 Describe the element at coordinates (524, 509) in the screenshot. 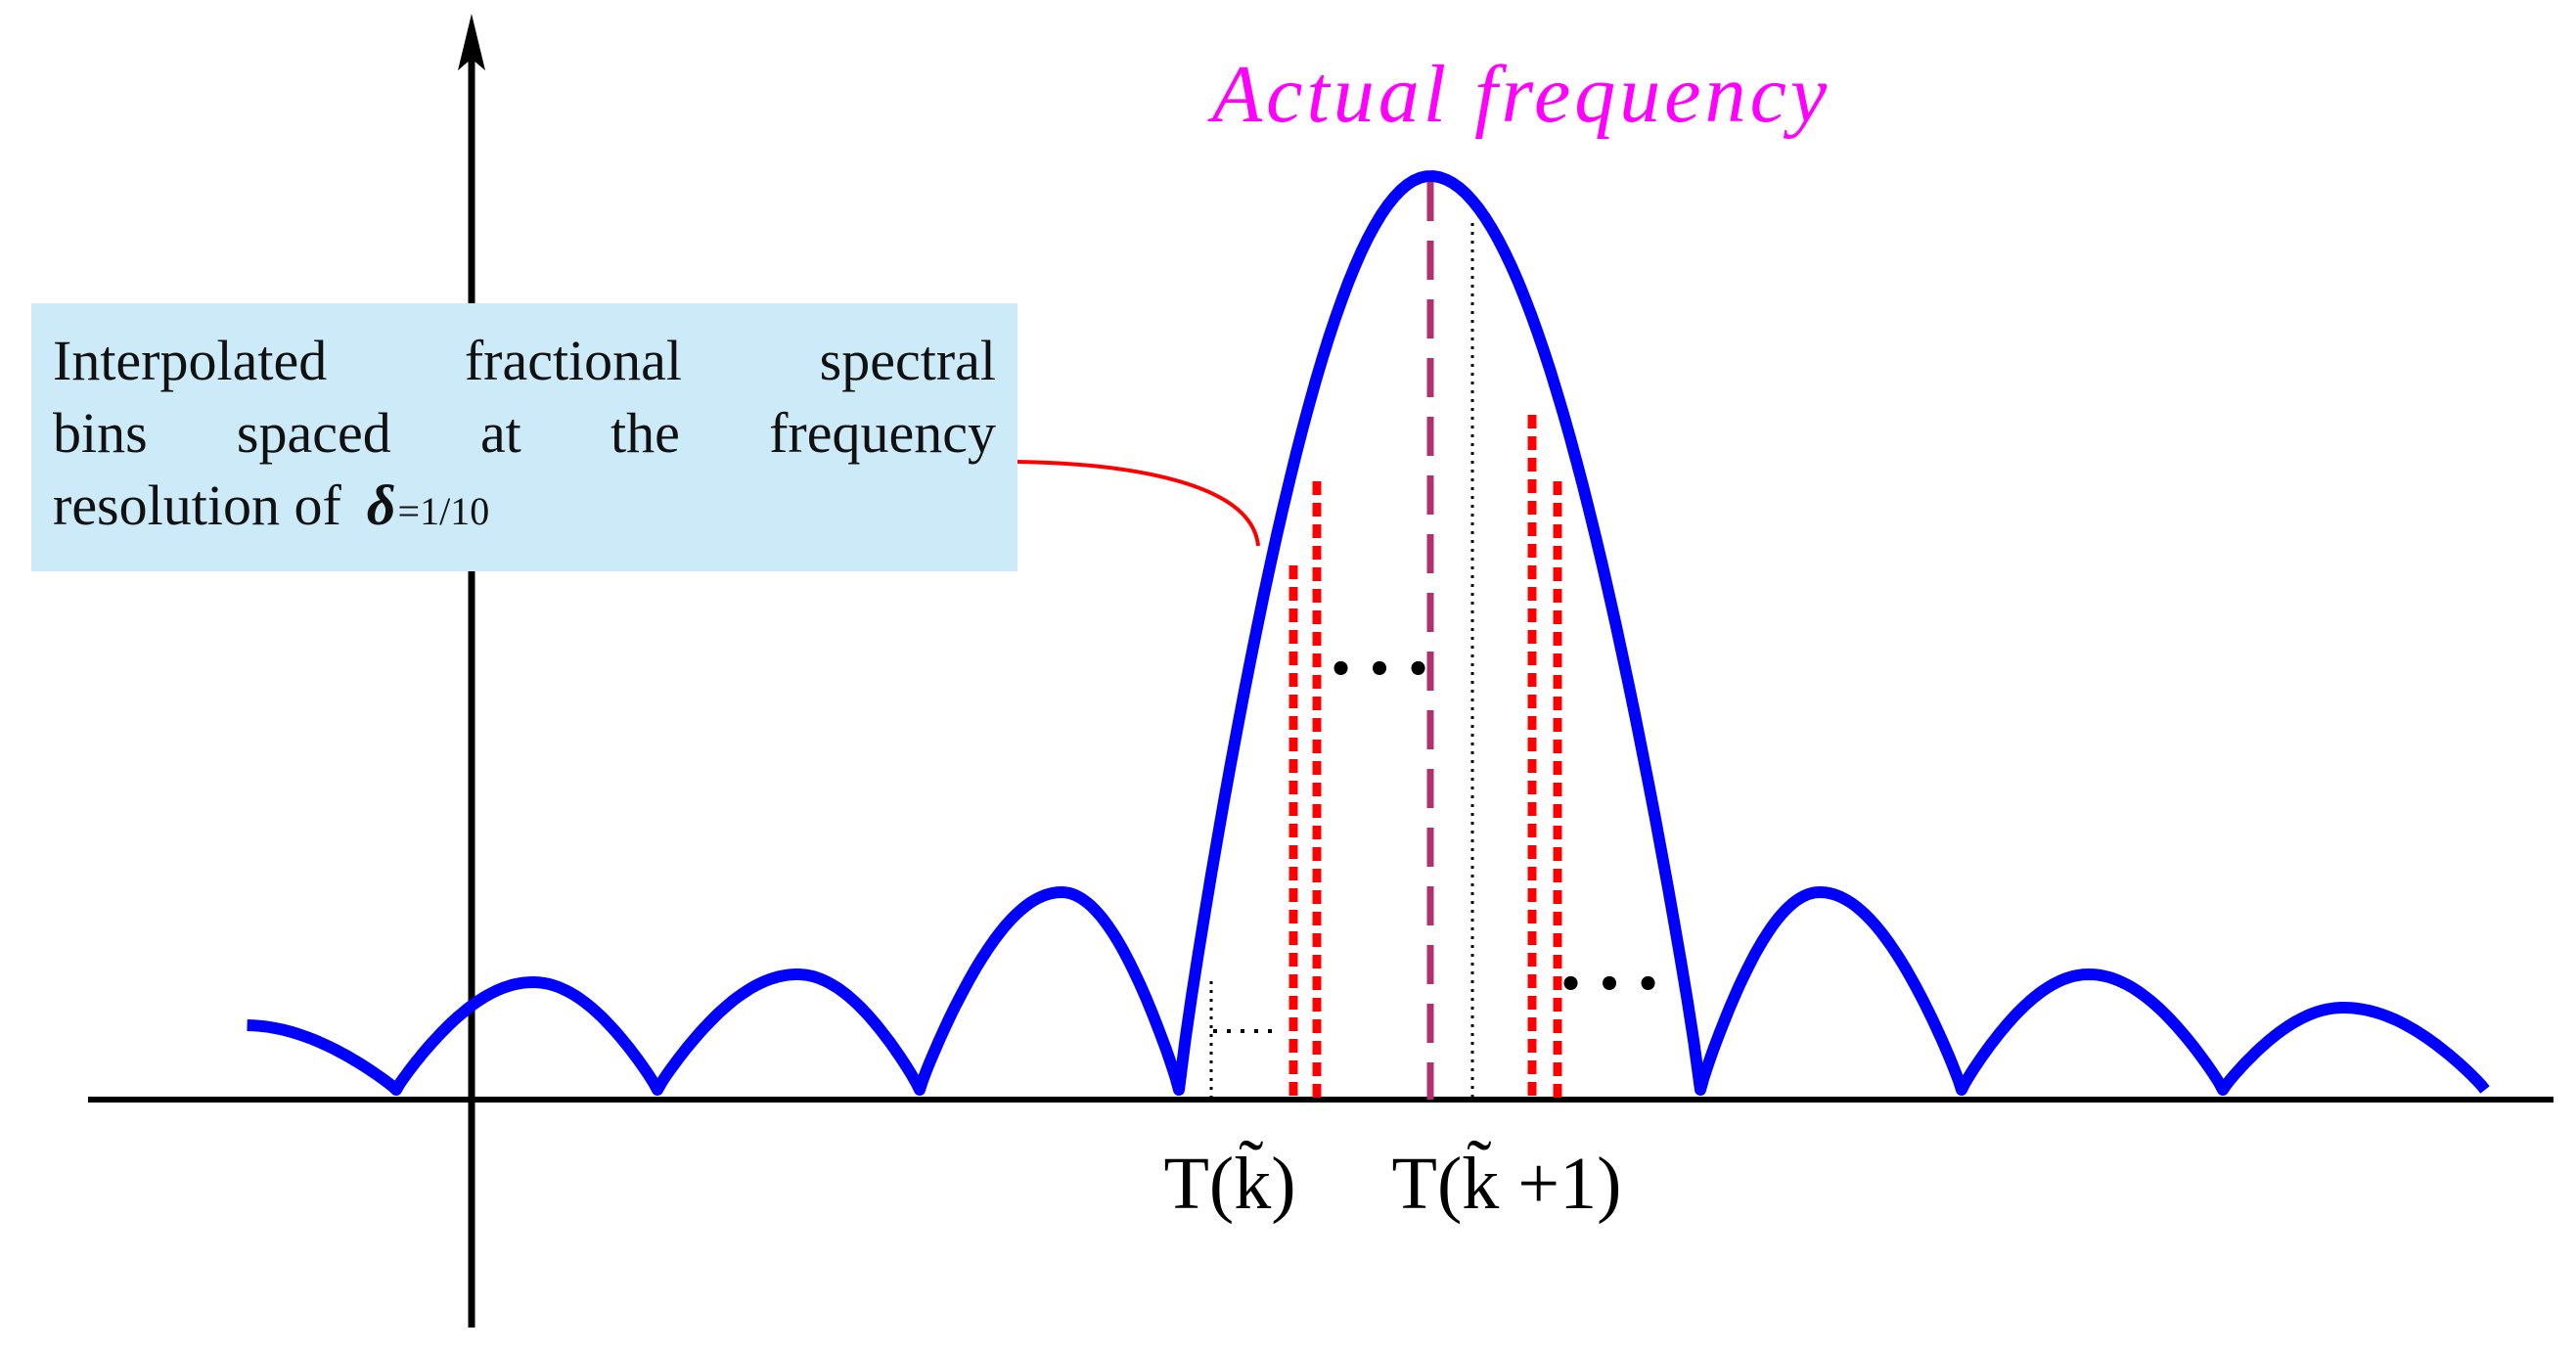

I see `callout-line-3: resolution of δ=1/10` at that location.